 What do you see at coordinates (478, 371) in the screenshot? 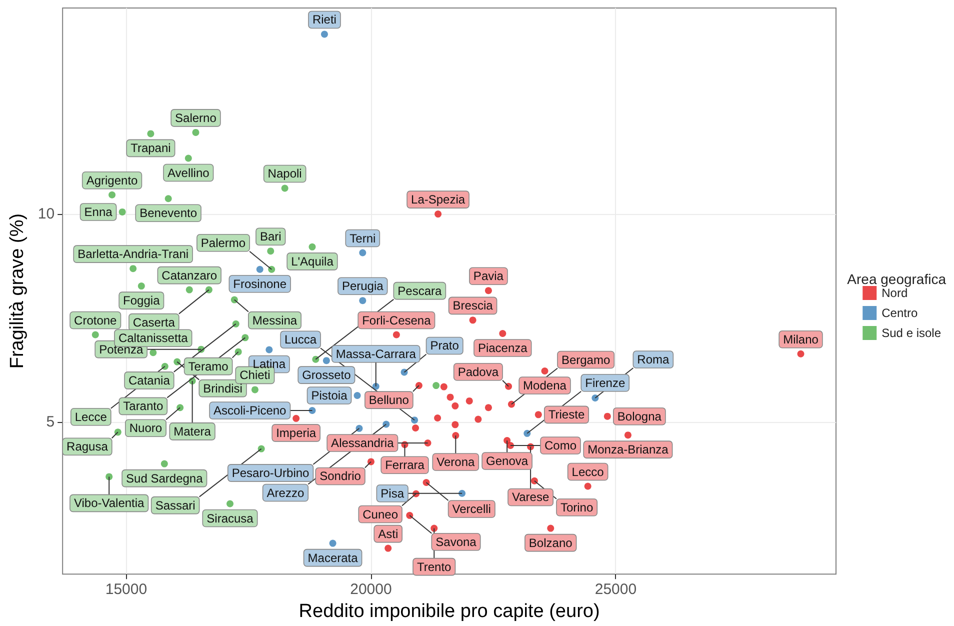
I see `annotation: Padova` at bounding box center [478, 371].